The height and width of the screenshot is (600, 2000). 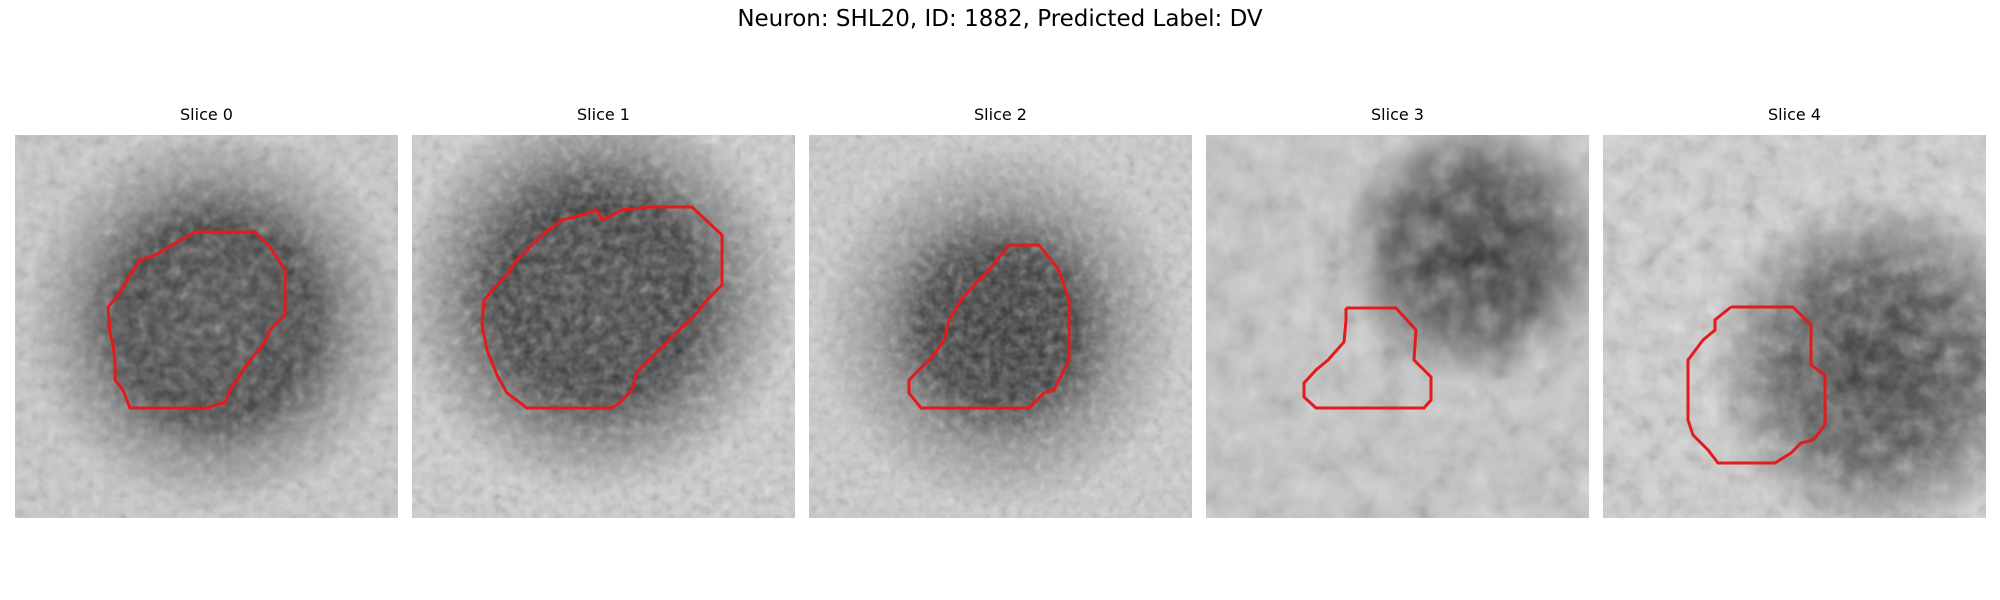 What do you see at coordinates (1000, 114) in the screenshot?
I see `slice-title-2: Slice 2` at bounding box center [1000, 114].